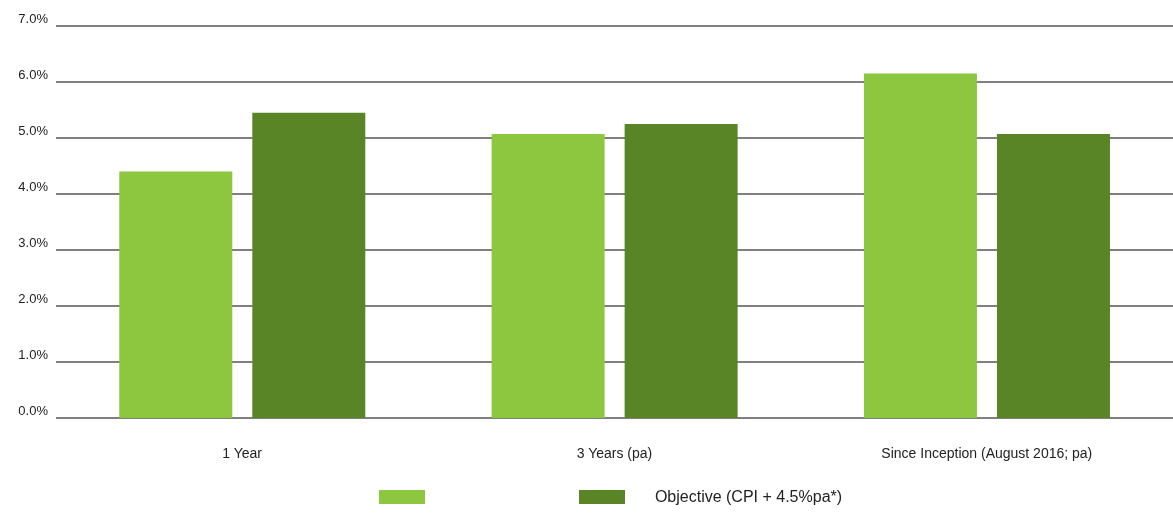 The width and height of the screenshot is (1173, 524). I want to click on y-tick-label: 1.0%, so click(33, 354).